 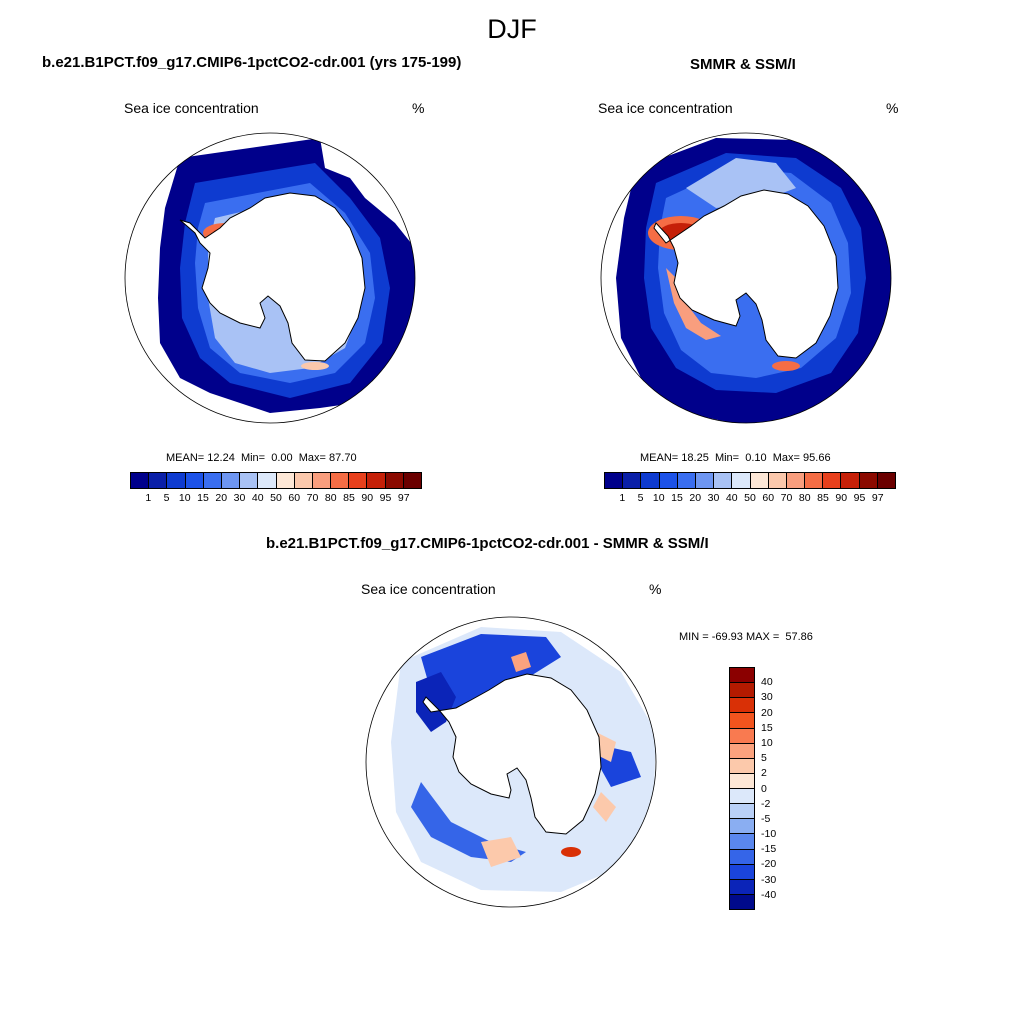 What do you see at coordinates (655, 589) in the screenshot?
I see `diff-panel-units-label: %` at bounding box center [655, 589].